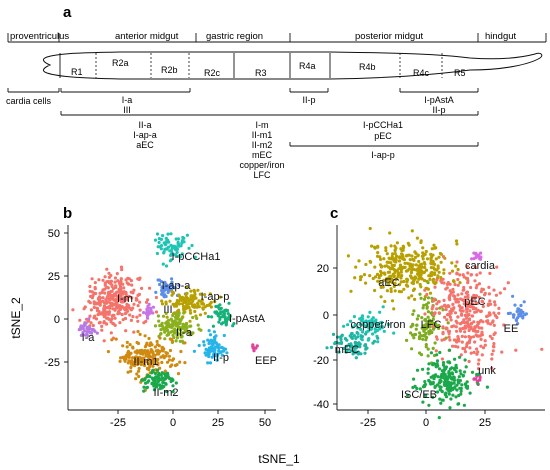 Image resolution: width=550 pixels, height=470 pixels. What do you see at coordinates (335, 317) in the screenshot?
I see `panel-c-y-axis` at bounding box center [335, 317].